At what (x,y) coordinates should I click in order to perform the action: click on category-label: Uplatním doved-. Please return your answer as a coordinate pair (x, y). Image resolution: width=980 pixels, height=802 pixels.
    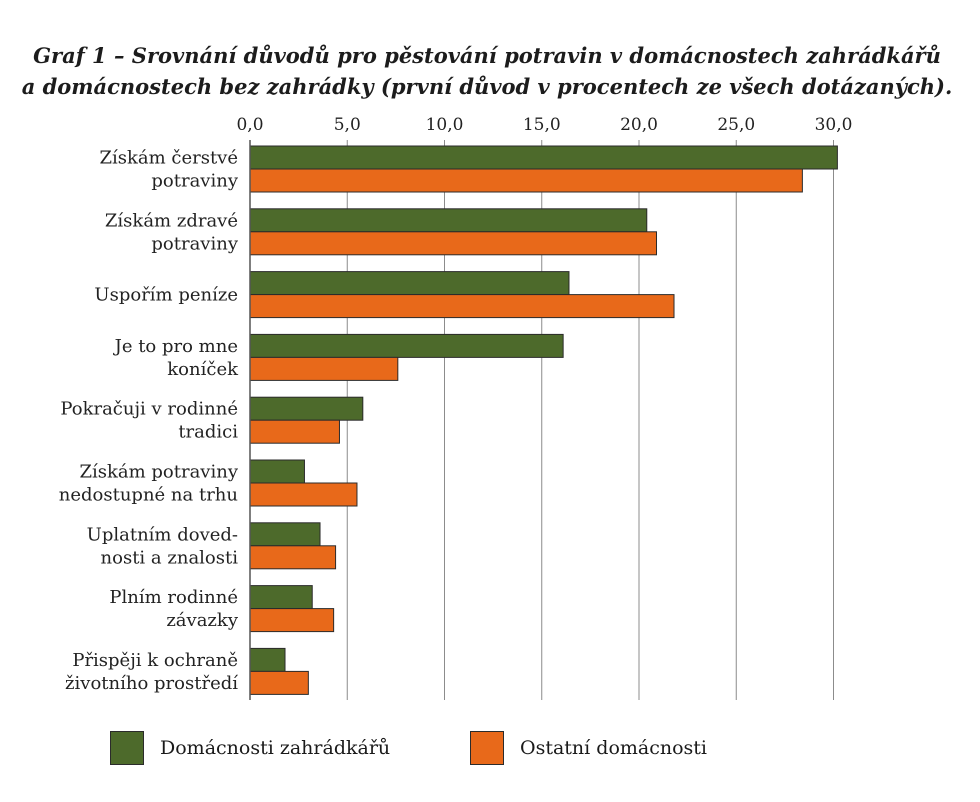
    Looking at the image, I should click on (162, 534).